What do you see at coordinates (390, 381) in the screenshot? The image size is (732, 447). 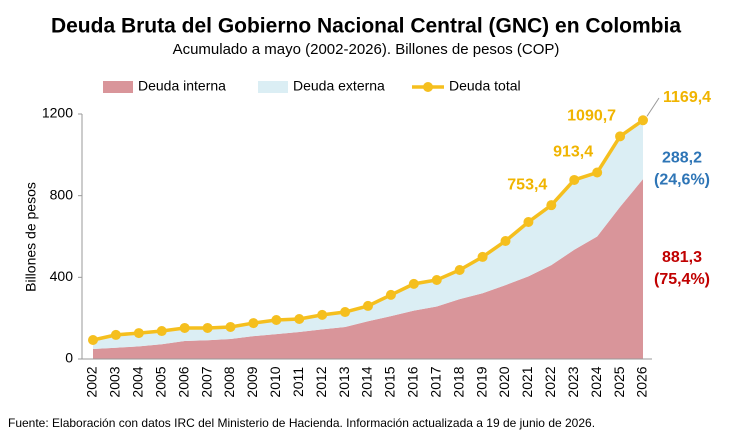 I see `x-tick-label: 2015` at bounding box center [390, 381].